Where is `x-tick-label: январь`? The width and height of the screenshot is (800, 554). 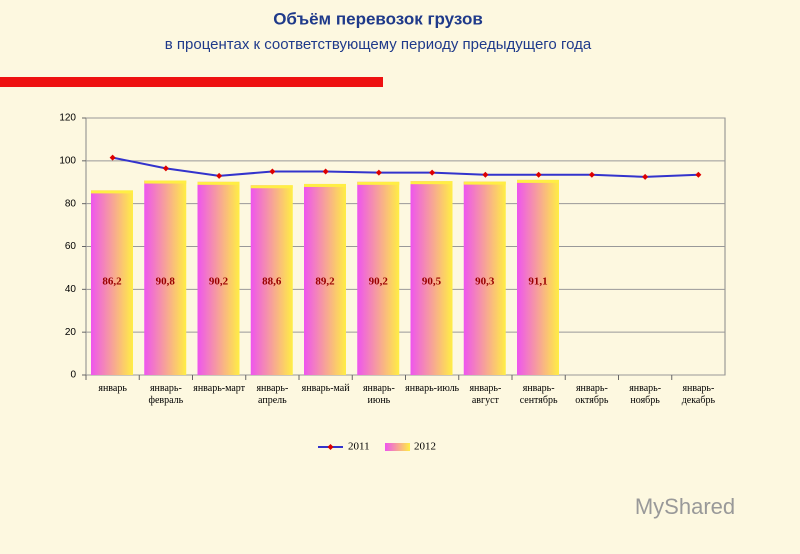 x-tick-label: январь is located at coordinates (112, 388).